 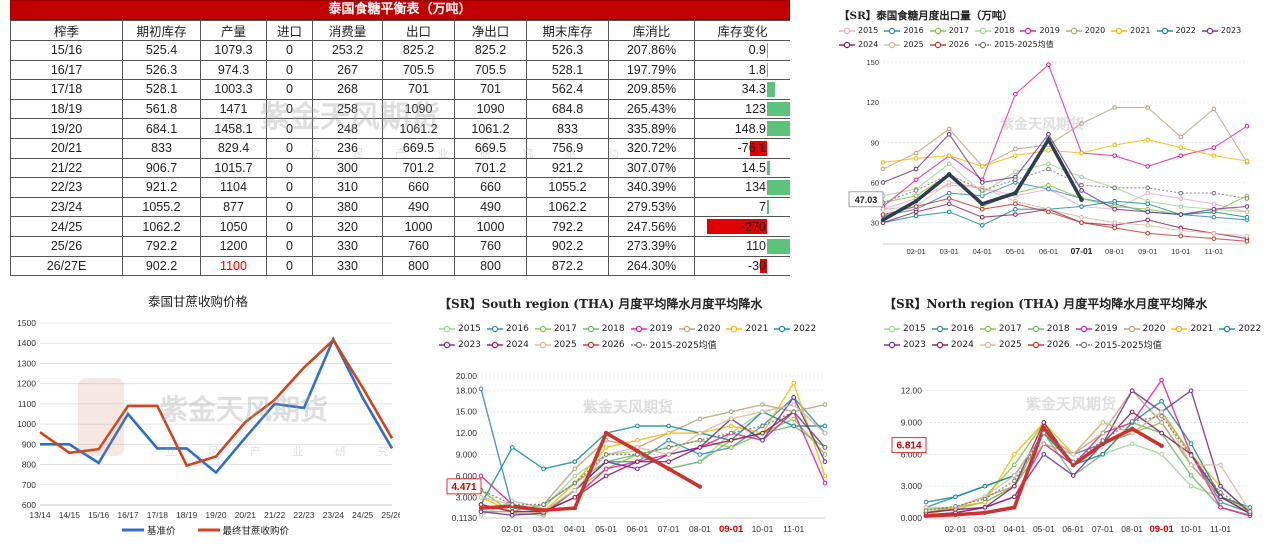 I want to click on table-cell: 209.85%, so click(x=651, y=89).